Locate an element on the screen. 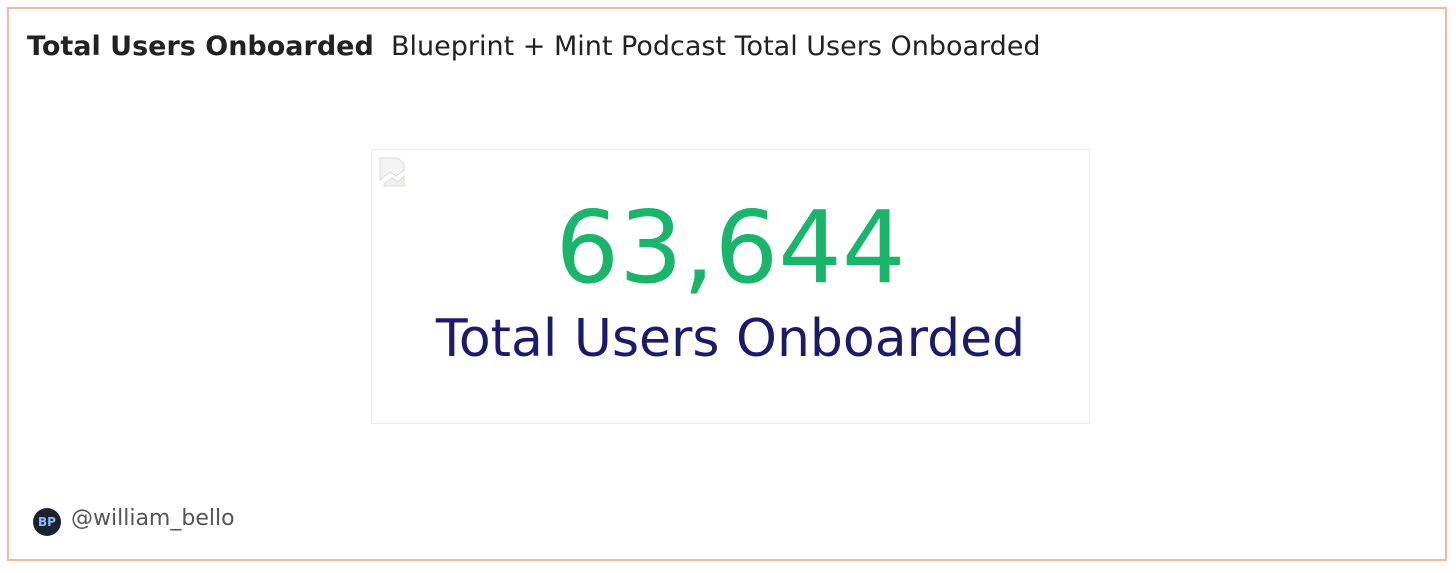 The height and width of the screenshot is (573, 1456). widget-title: Total Users Onboarded is located at coordinates (200, 46).